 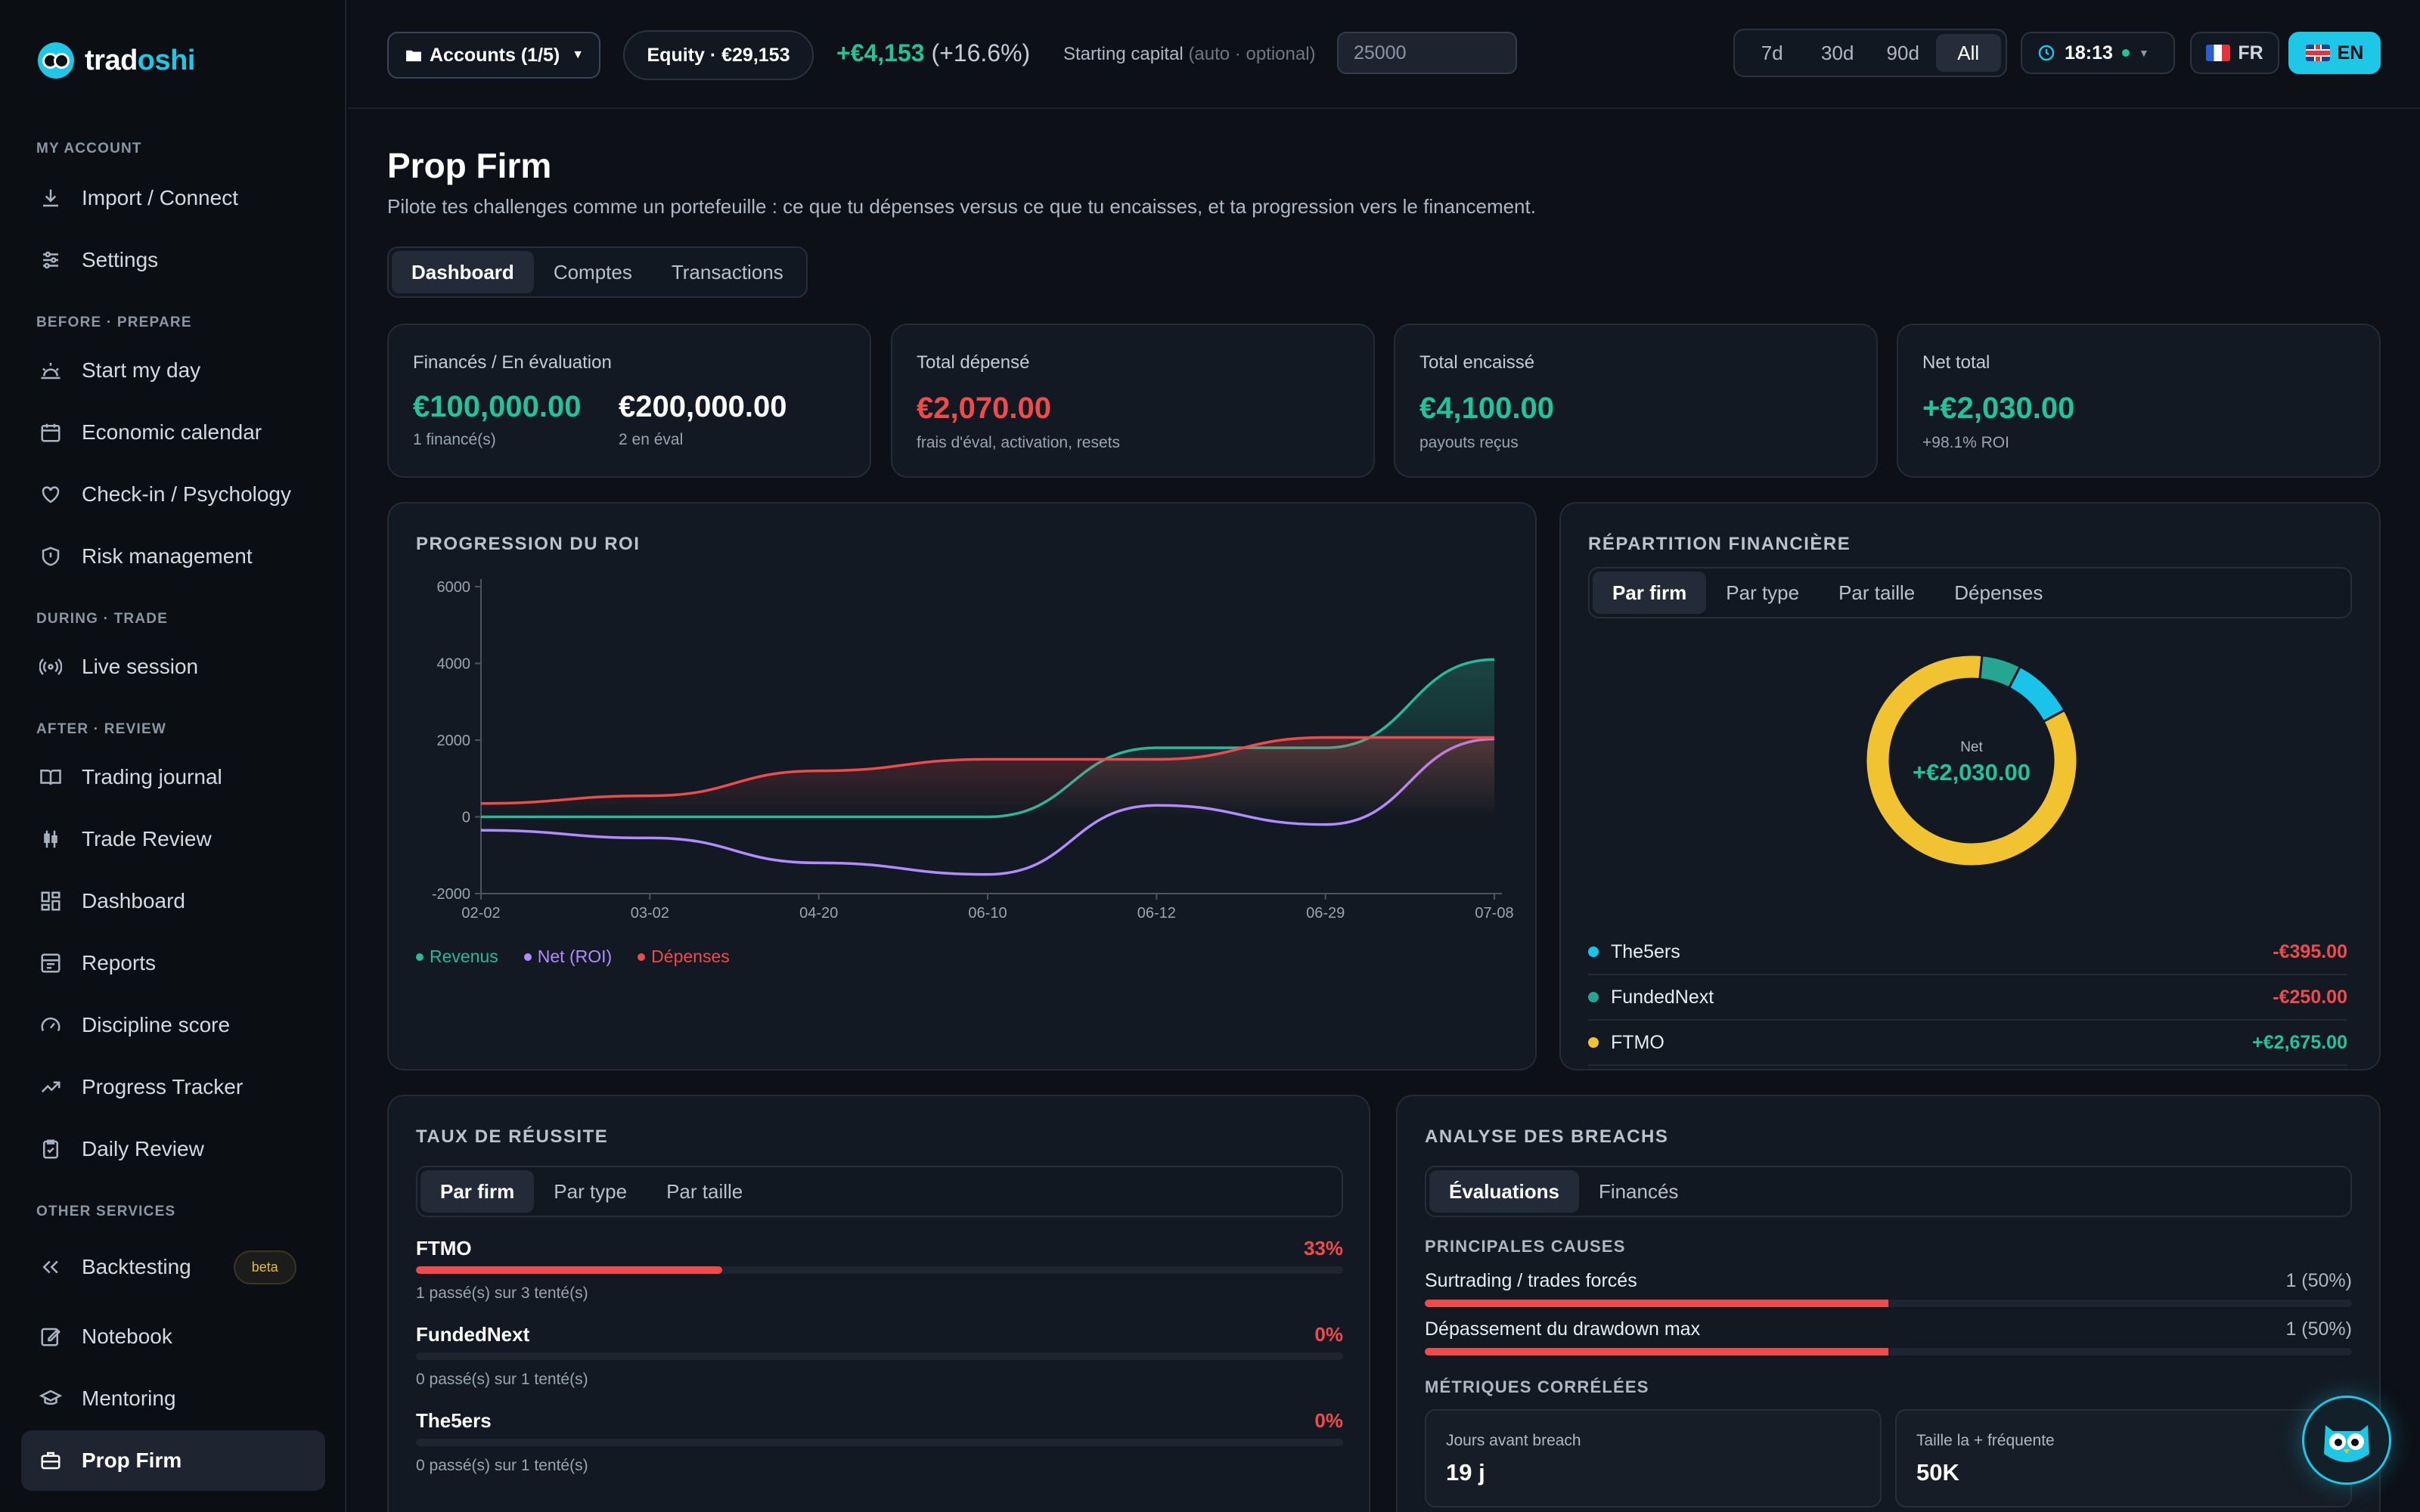 What do you see at coordinates (173, 901) in the screenshot?
I see `sidebar-item-dashboard: Dashboard` at bounding box center [173, 901].